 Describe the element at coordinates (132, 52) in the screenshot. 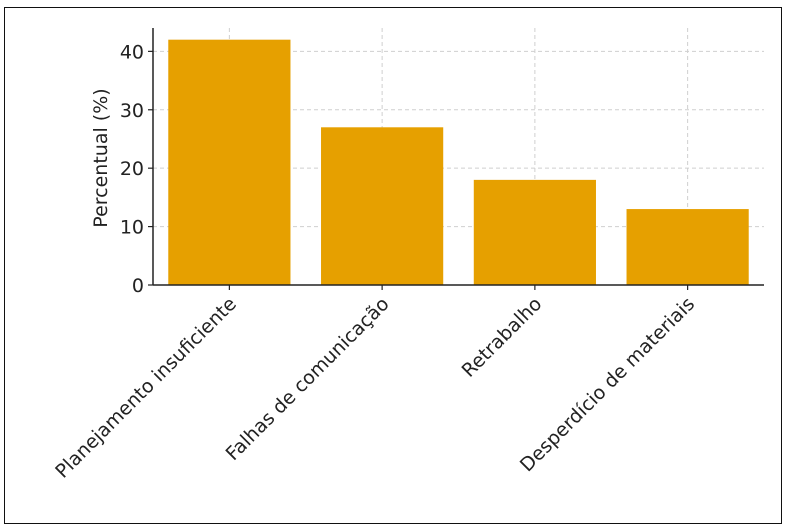

I see `y-tick-label: 40` at that location.